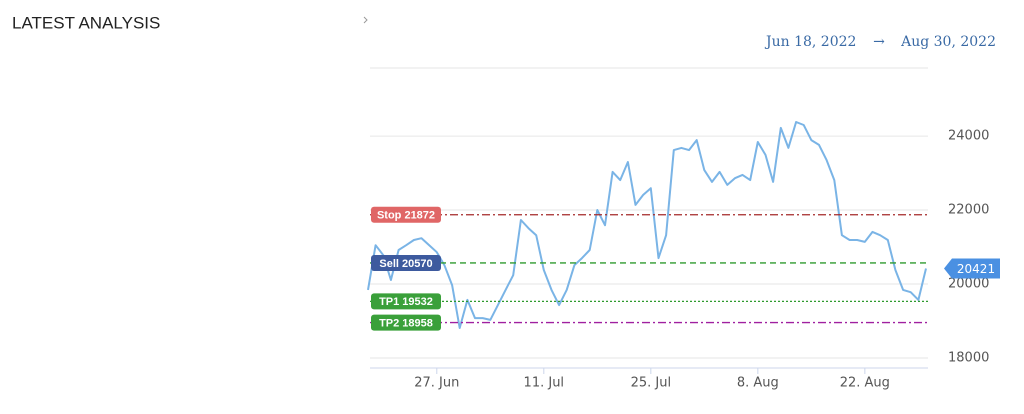 The height and width of the screenshot is (414, 1024). What do you see at coordinates (436, 383) in the screenshot?
I see `x-tick-label: 27. Jun` at bounding box center [436, 383].